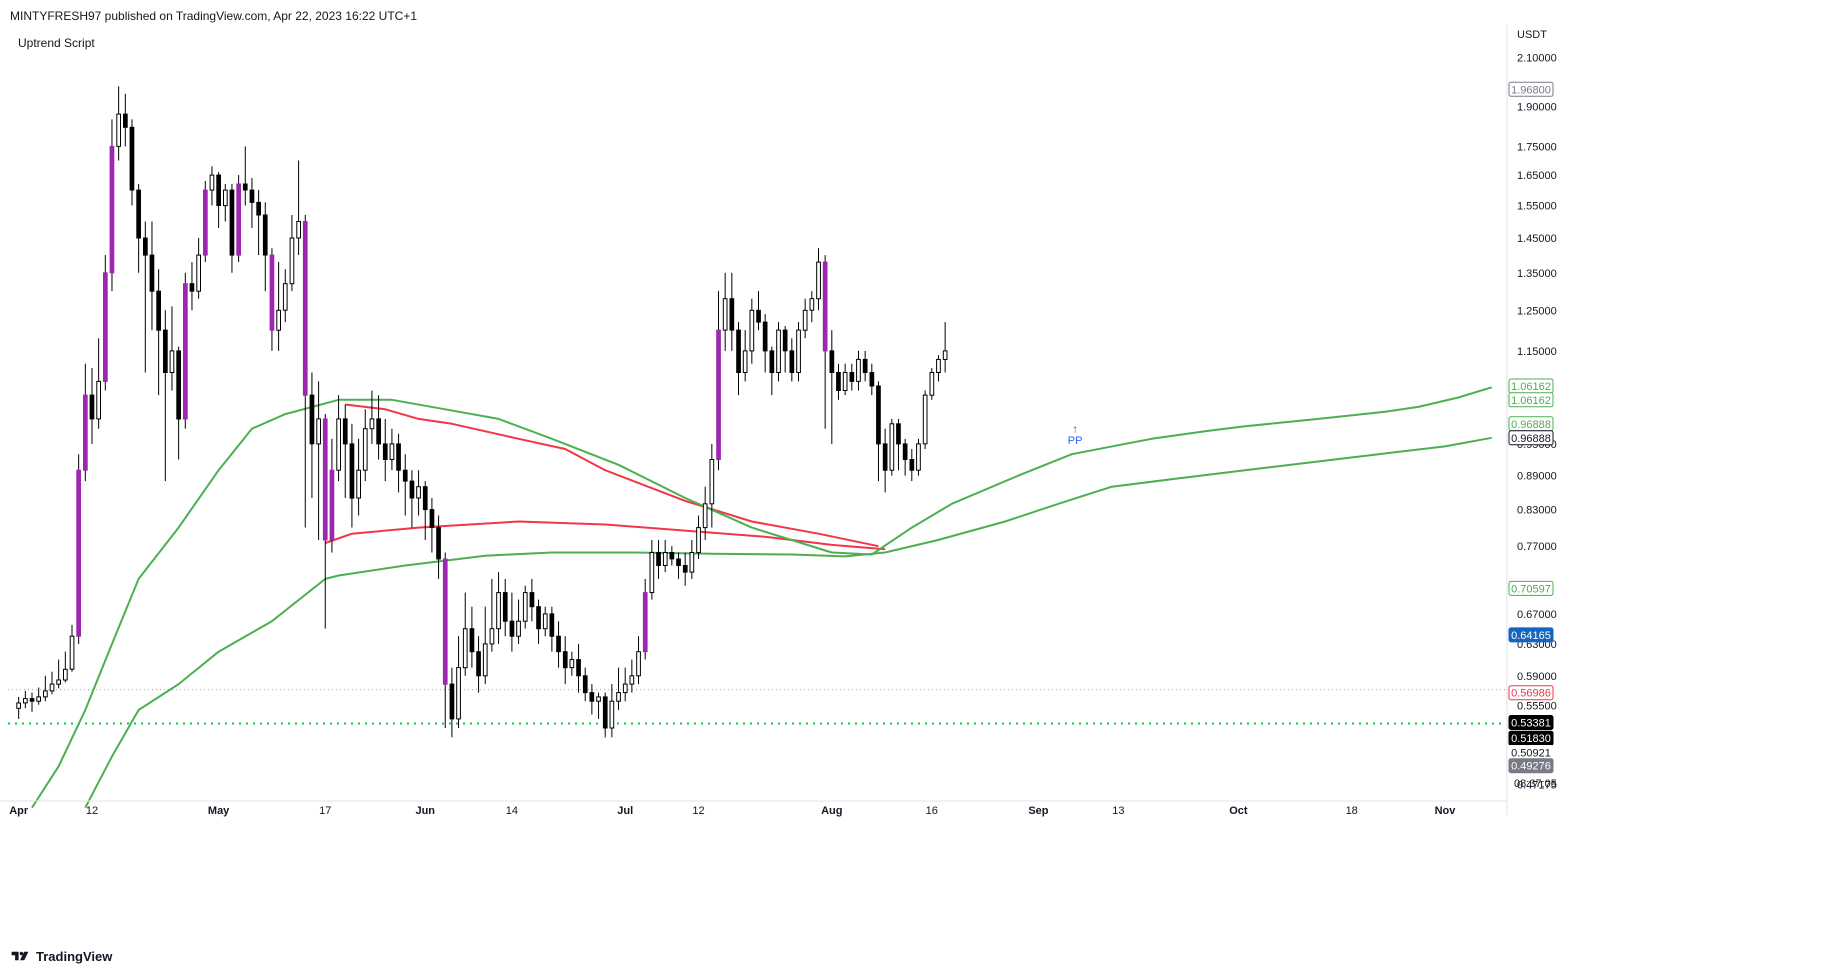  I want to click on price-tag: 0.70597, so click(1531, 588).